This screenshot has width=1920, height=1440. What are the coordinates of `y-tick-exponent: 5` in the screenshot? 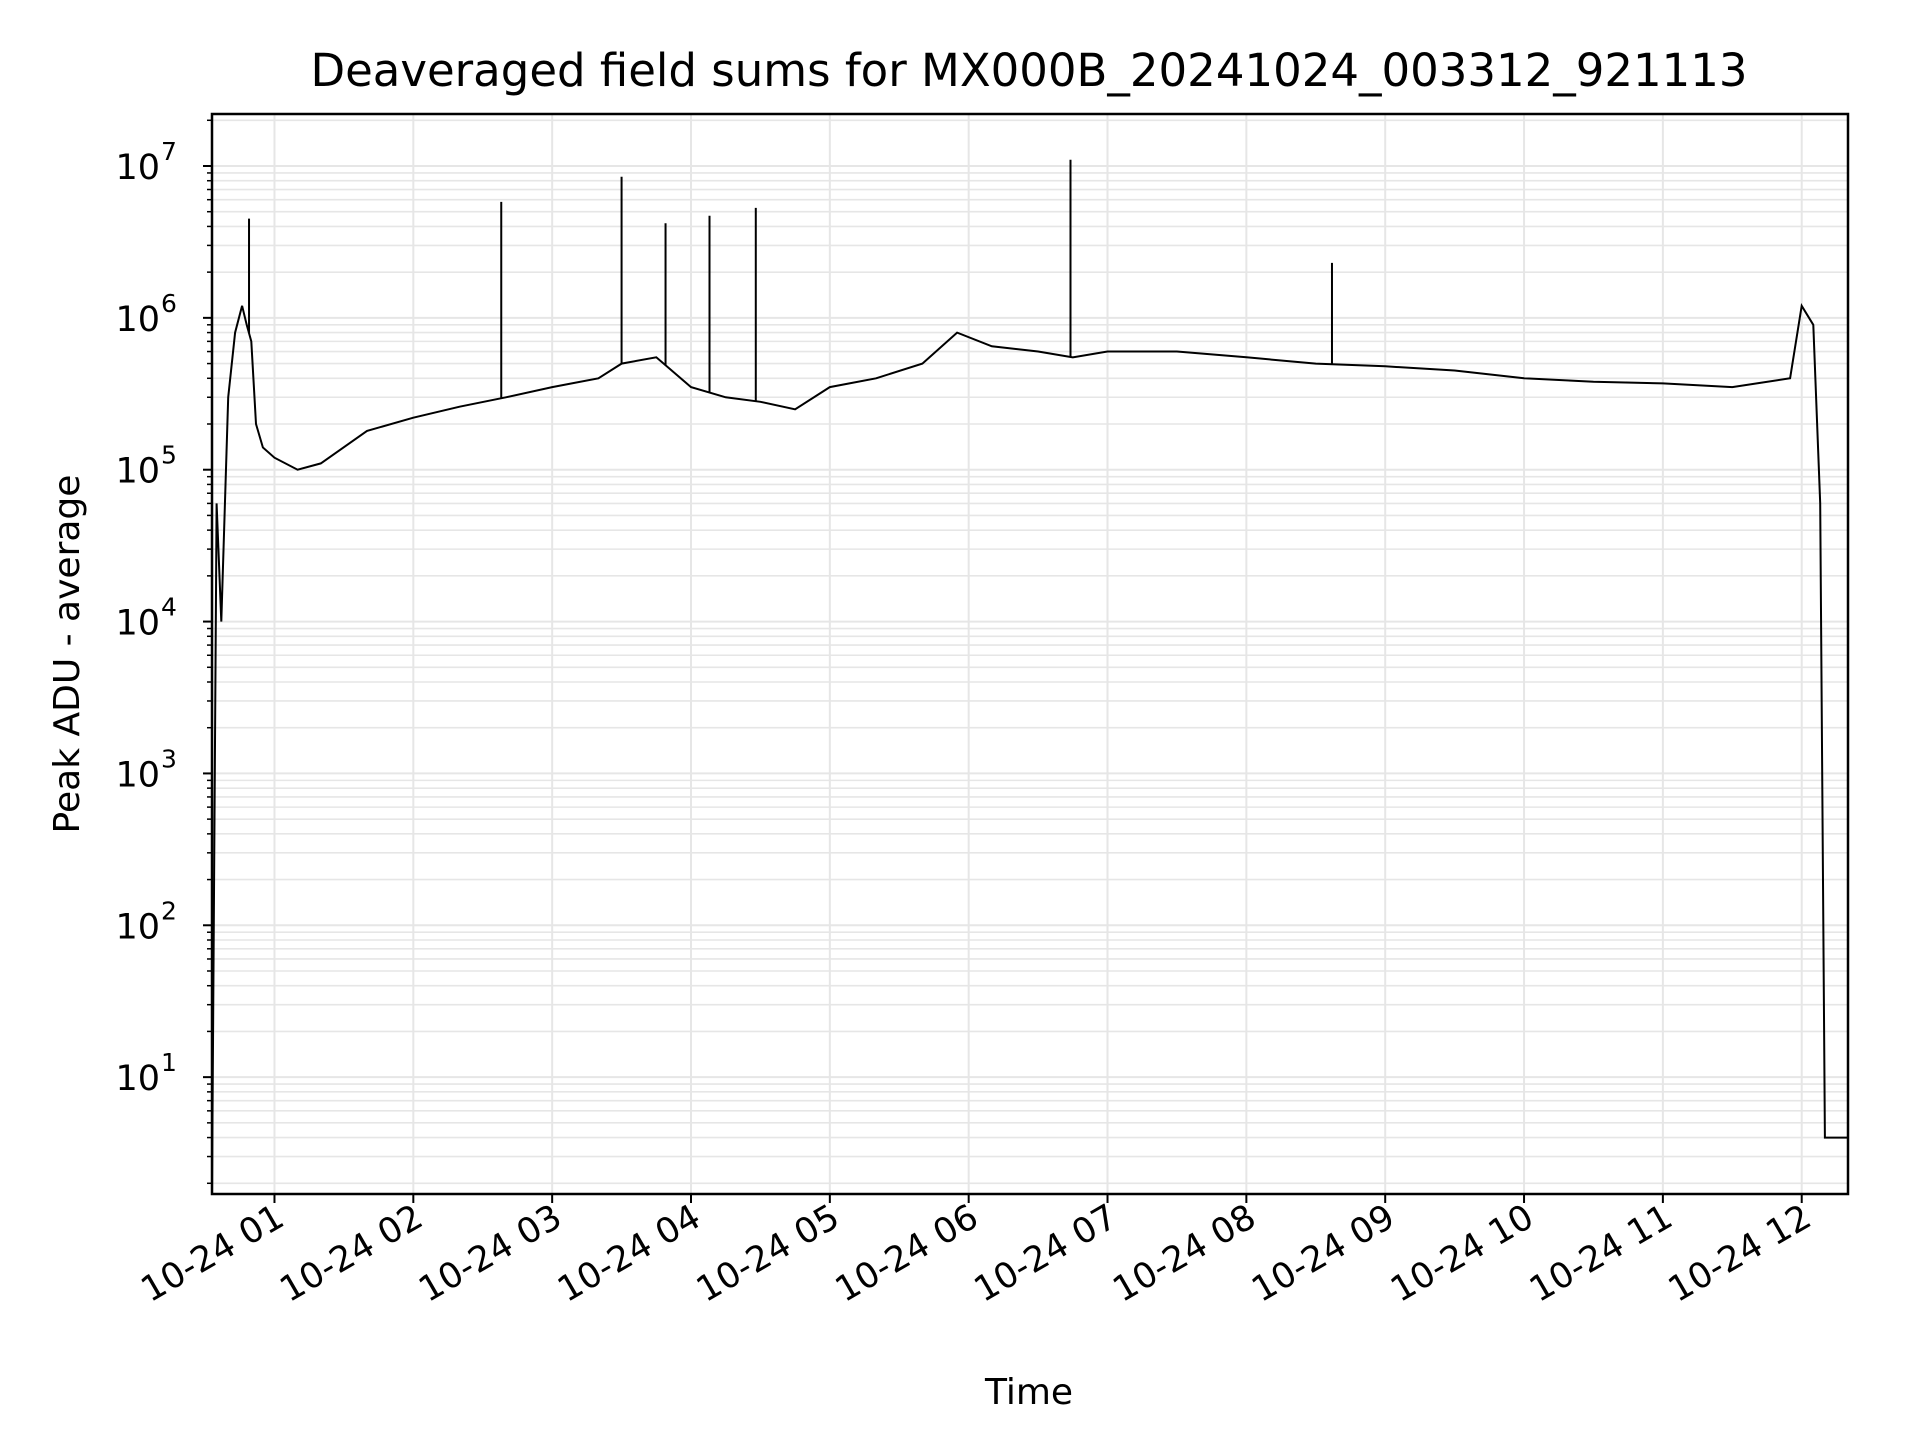 It's located at (169, 455).